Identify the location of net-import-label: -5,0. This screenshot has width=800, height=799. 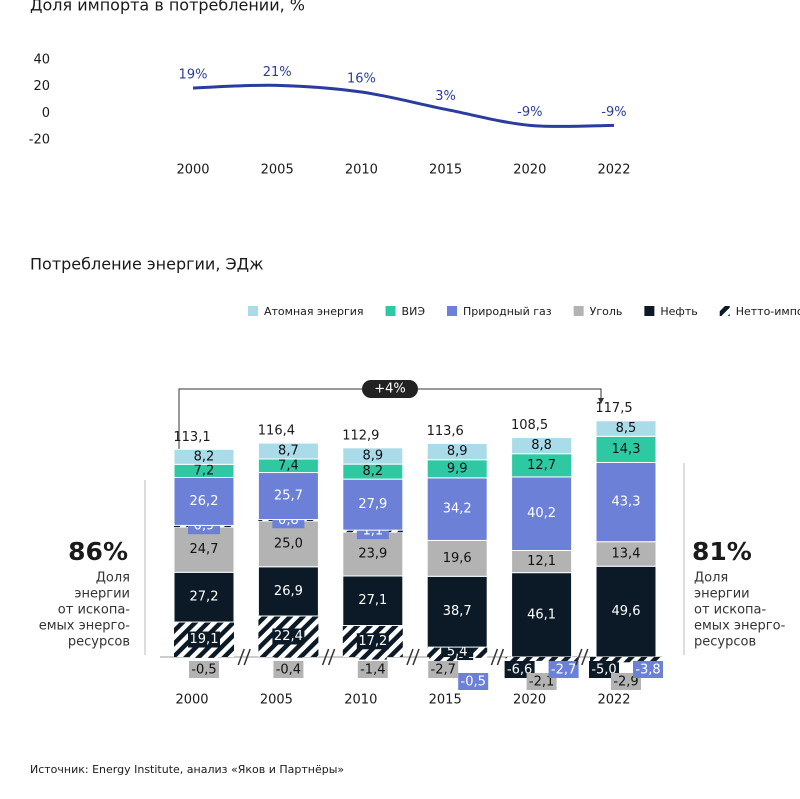
(603, 670).